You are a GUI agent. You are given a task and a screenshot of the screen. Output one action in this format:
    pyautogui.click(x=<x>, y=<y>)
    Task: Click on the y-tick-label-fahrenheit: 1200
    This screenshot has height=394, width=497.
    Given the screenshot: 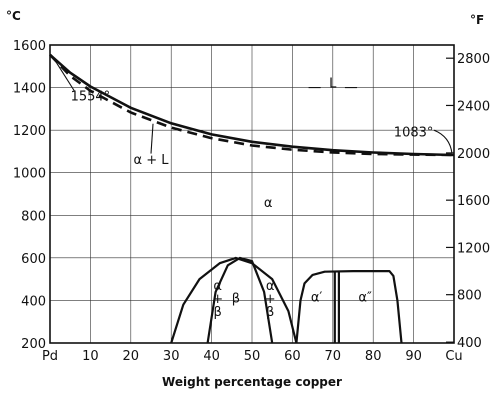 What is the action you would take?
    pyautogui.click(x=473, y=248)
    